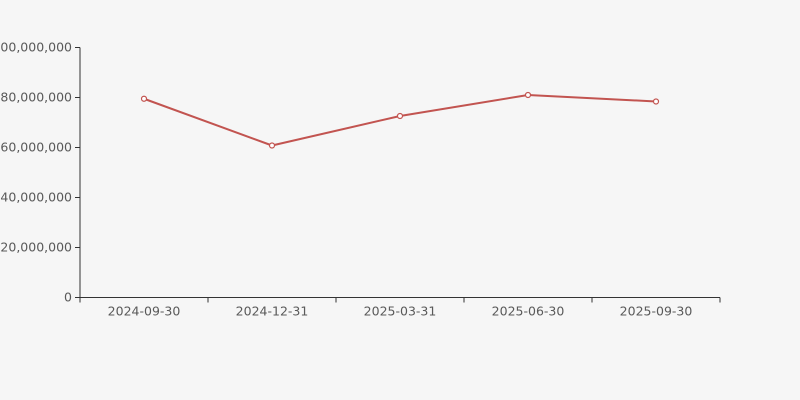 This screenshot has width=800, height=400. I want to click on series-line, so click(400, 120).